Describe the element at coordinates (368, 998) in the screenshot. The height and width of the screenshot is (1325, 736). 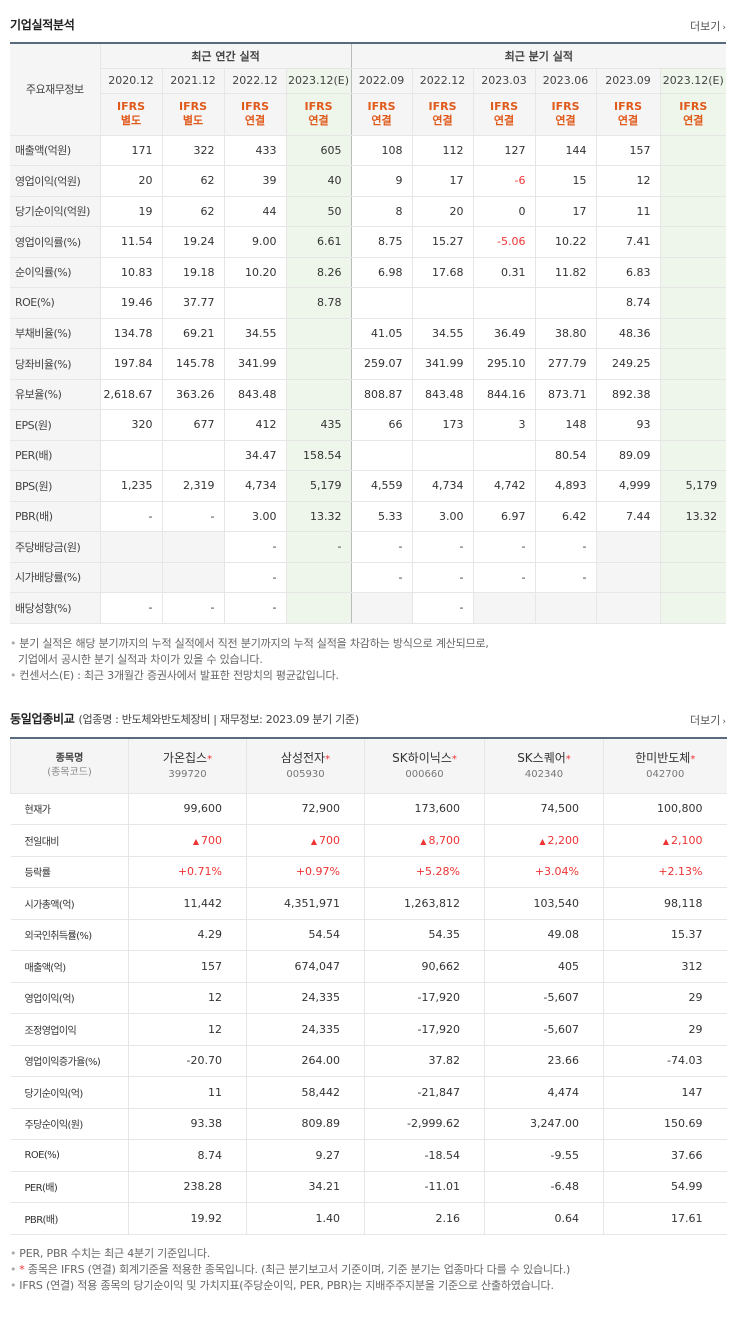
I see `table-row: 영업이익(억) 12 24,335 -17,920 -5,607 29` at that location.